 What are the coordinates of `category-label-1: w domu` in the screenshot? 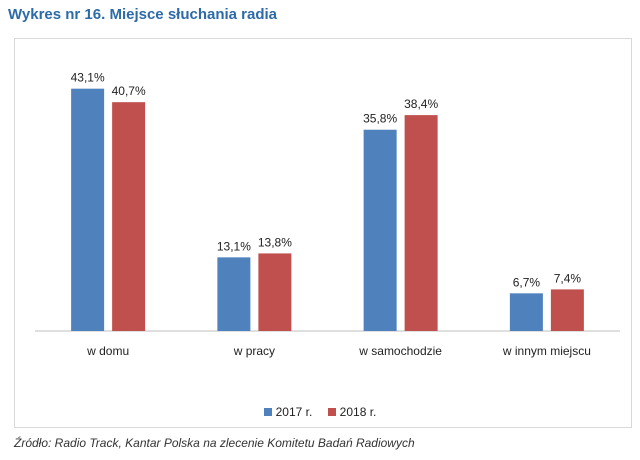 It's located at (107, 351).